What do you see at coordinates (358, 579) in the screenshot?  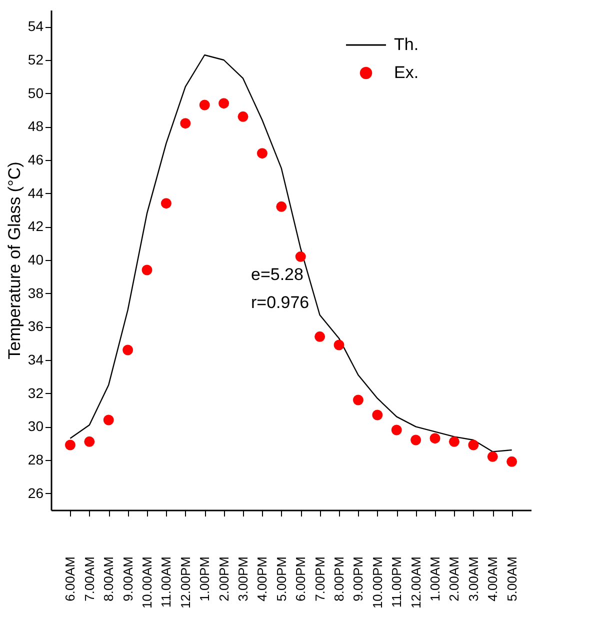 I see `x-tick-label: 9.00PM` at bounding box center [358, 579].